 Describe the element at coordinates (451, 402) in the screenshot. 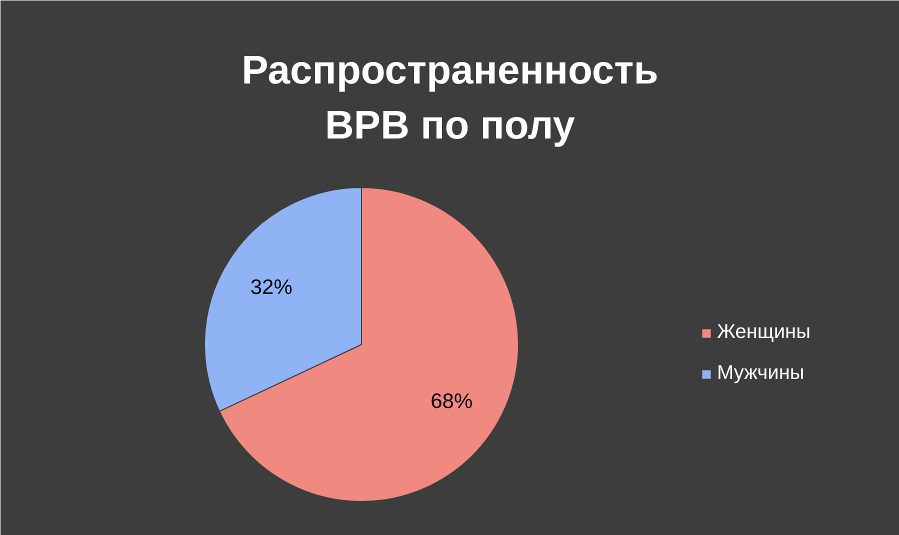

I see `data-label: 68%` at that location.